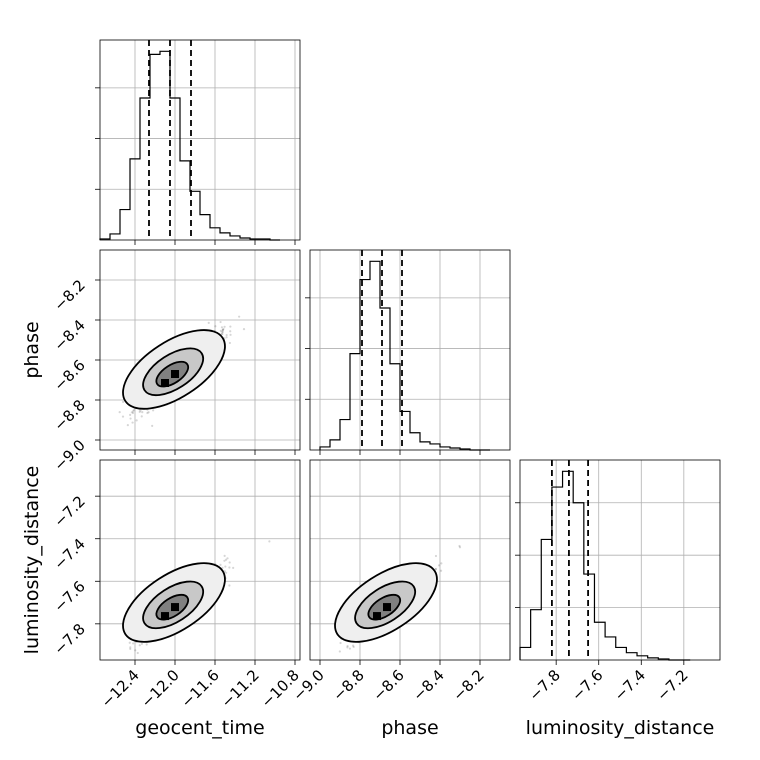 The width and height of the screenshot is (760, 760). What do you see at coordinates (587, 685) in the screenshot?
I see `xtick-label-luminosity_distance-1: −7.6` at bounding box center [587, 685].